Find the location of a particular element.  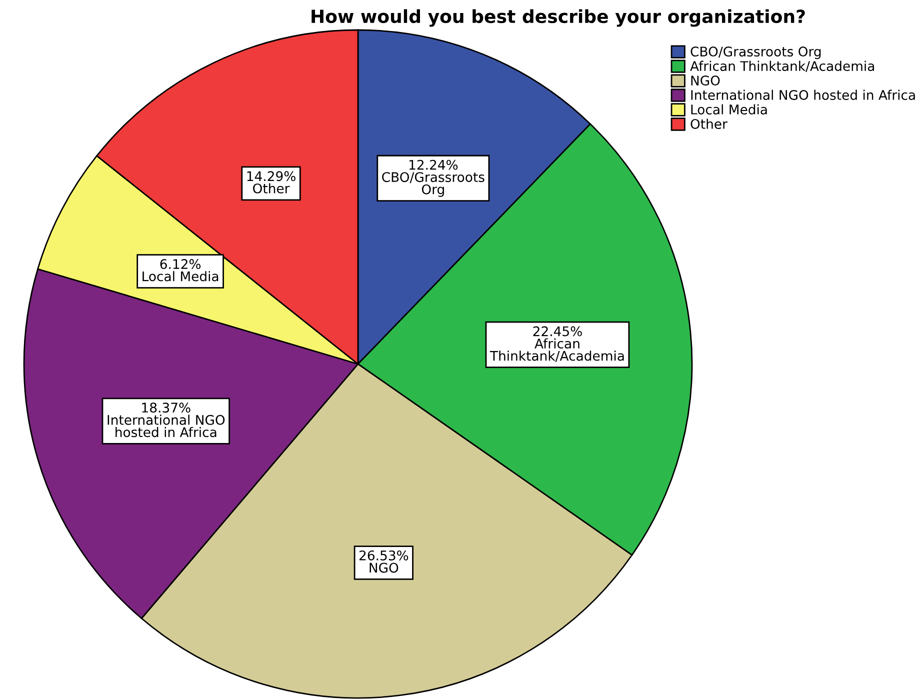

data-label: 26.53% NGO is located at coordinates (383, 561).